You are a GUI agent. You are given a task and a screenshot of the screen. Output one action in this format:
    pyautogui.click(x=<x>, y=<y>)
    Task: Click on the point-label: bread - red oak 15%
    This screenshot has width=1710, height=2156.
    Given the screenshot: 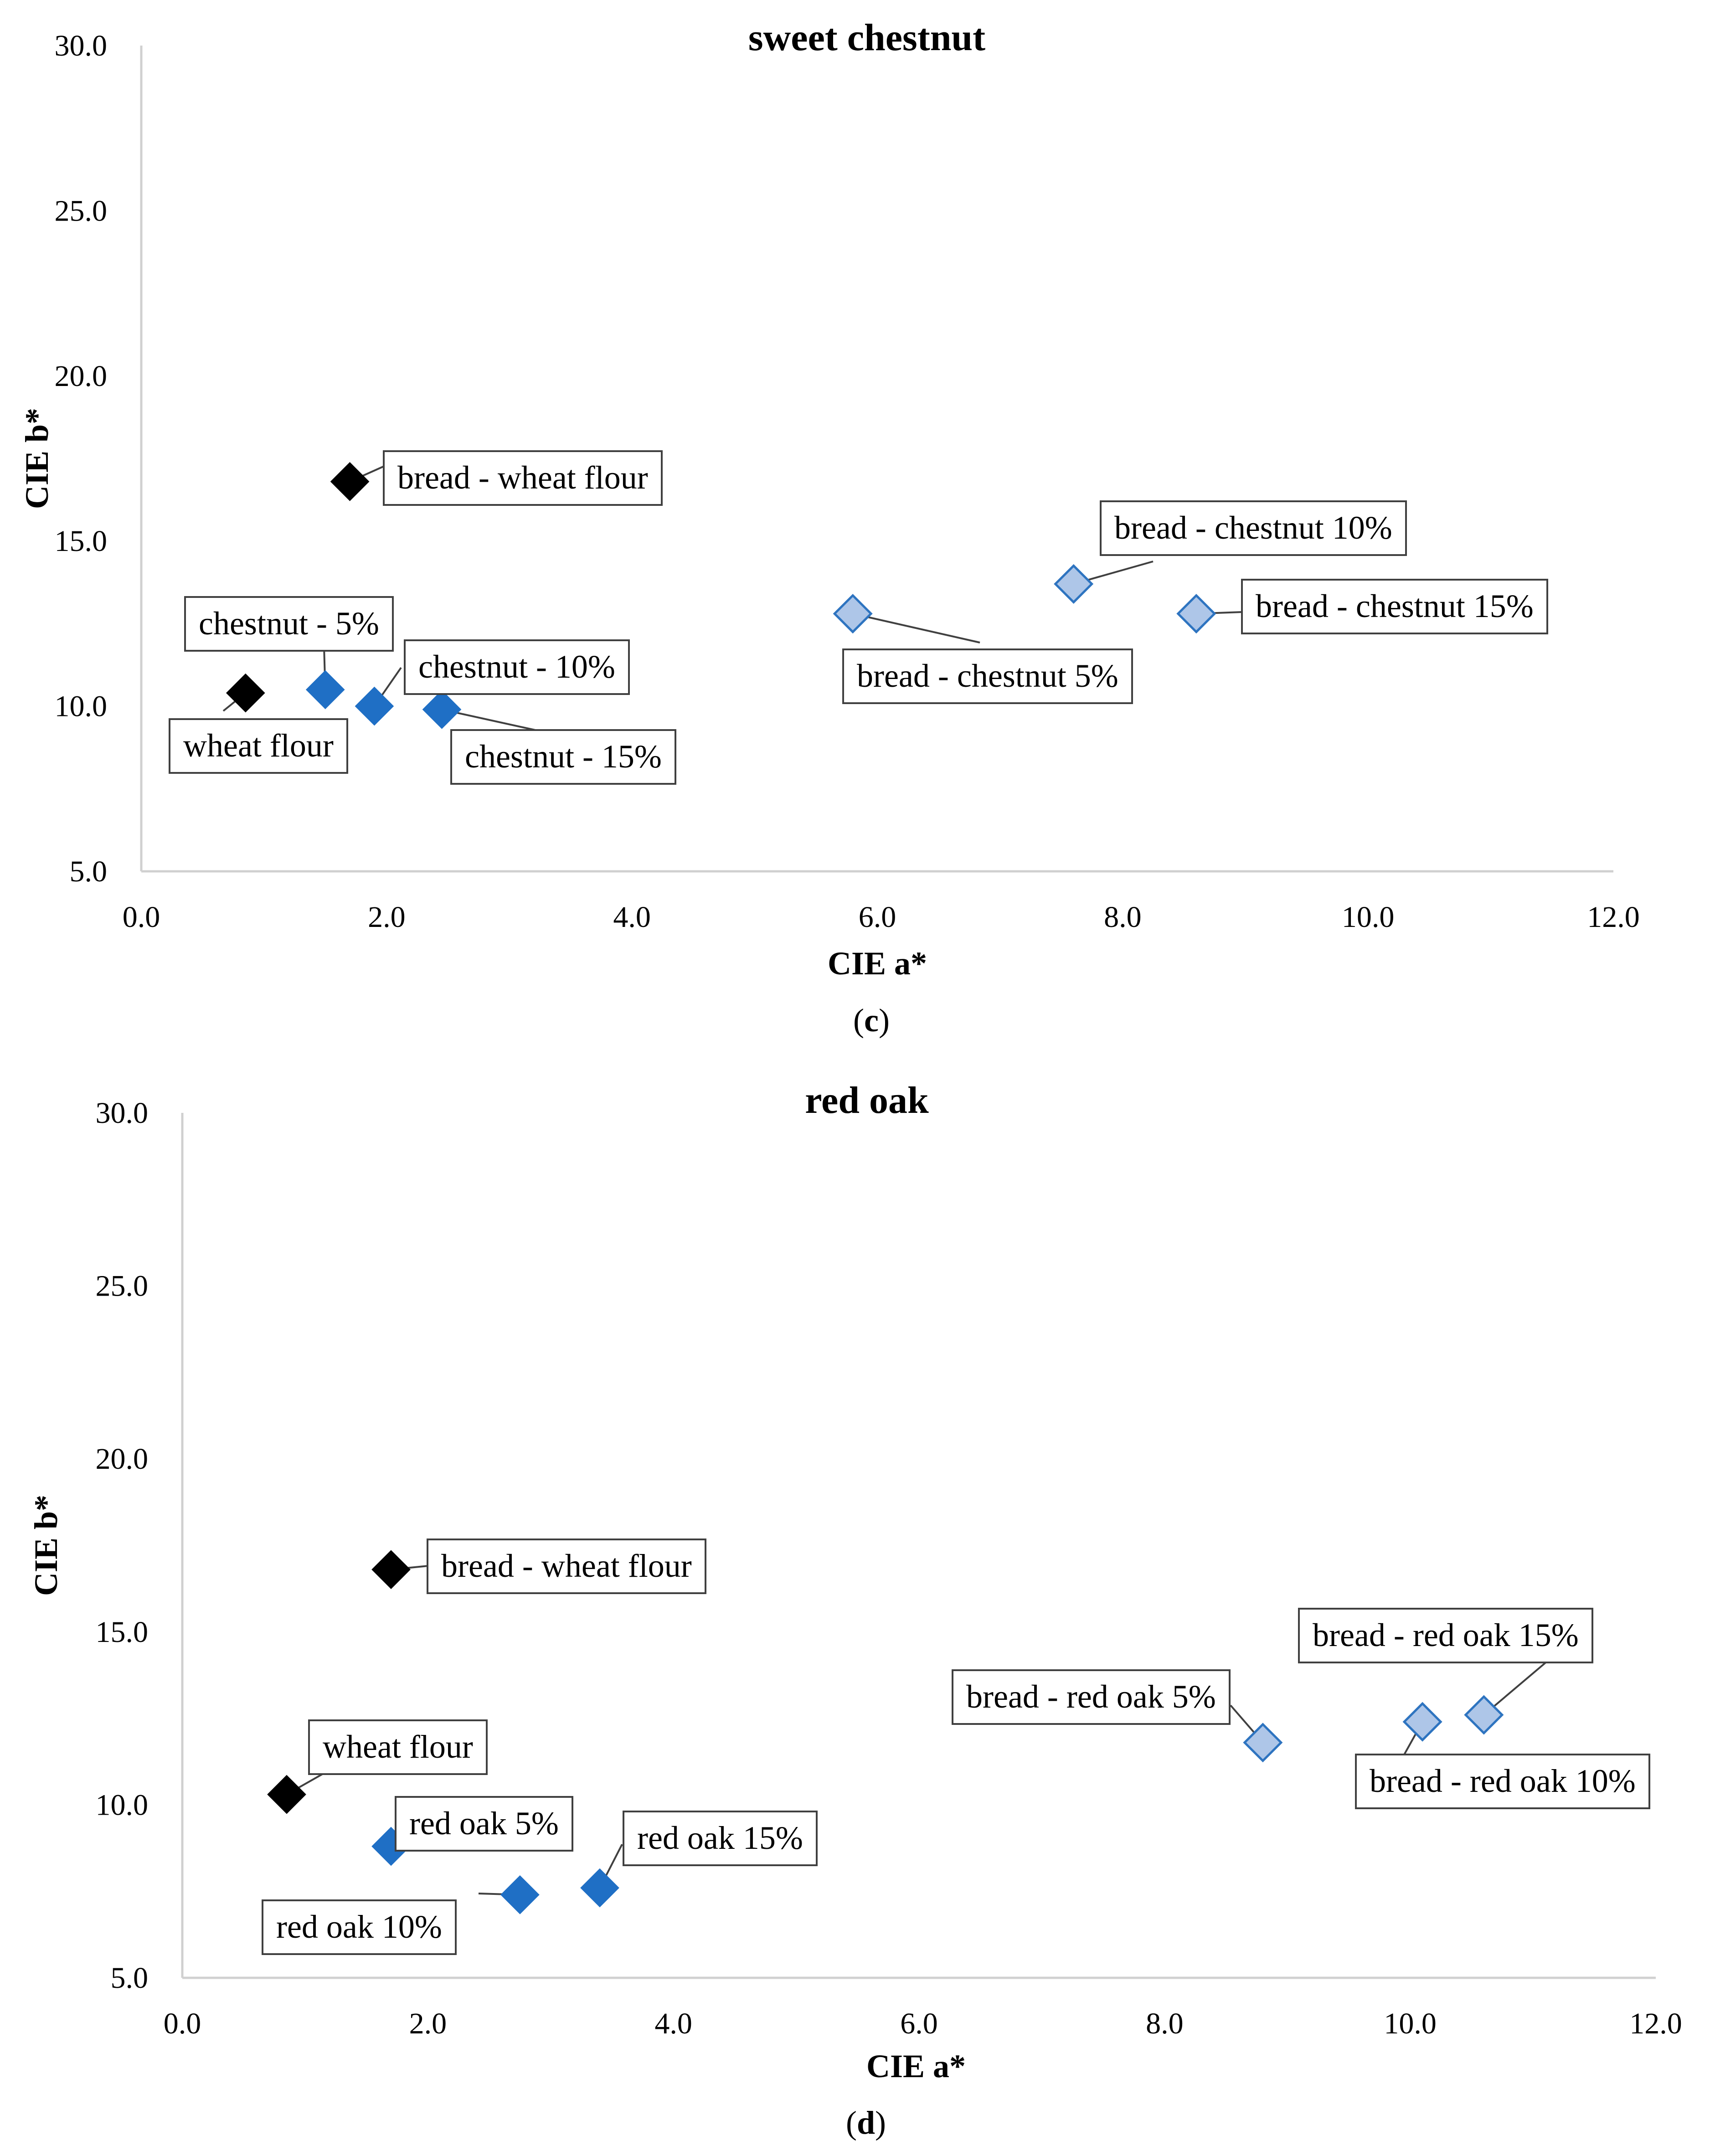 What is the action you would take?
    pyautogui.click(x=1446, y=1635)
    